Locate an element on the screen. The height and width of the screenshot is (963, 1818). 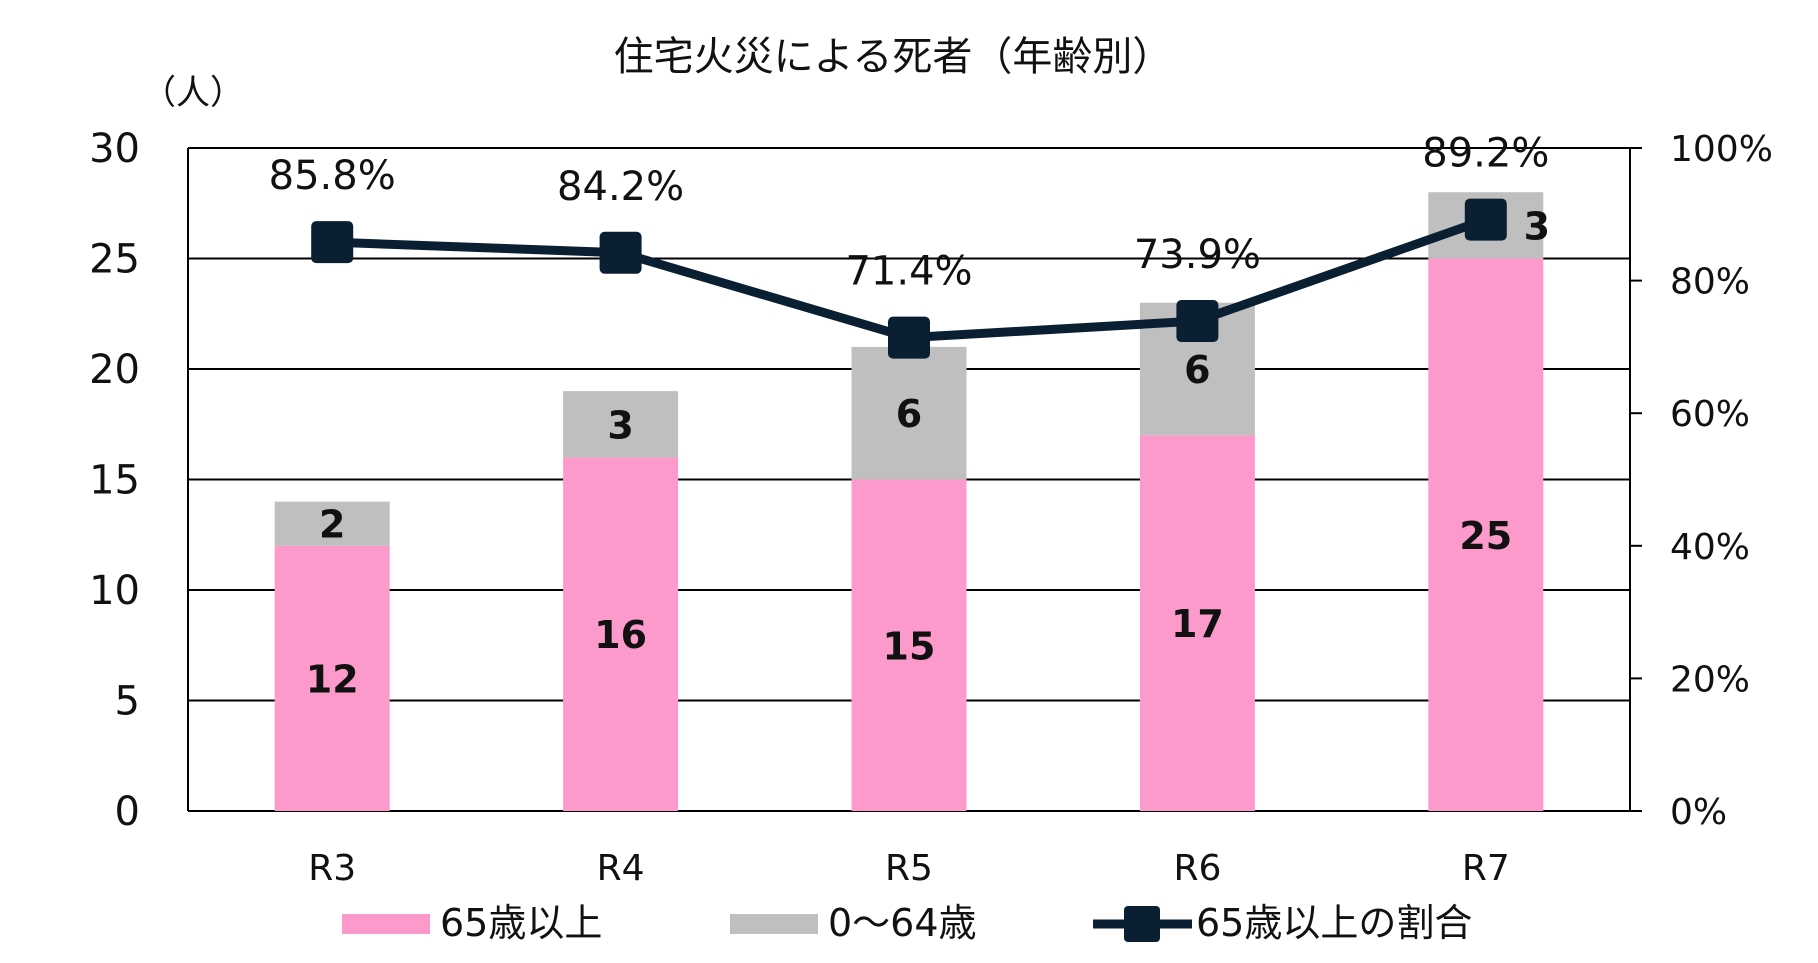
legend: 65歳以上 0～64歳 65歳以上の割合 is located at coordinates (907, 923).